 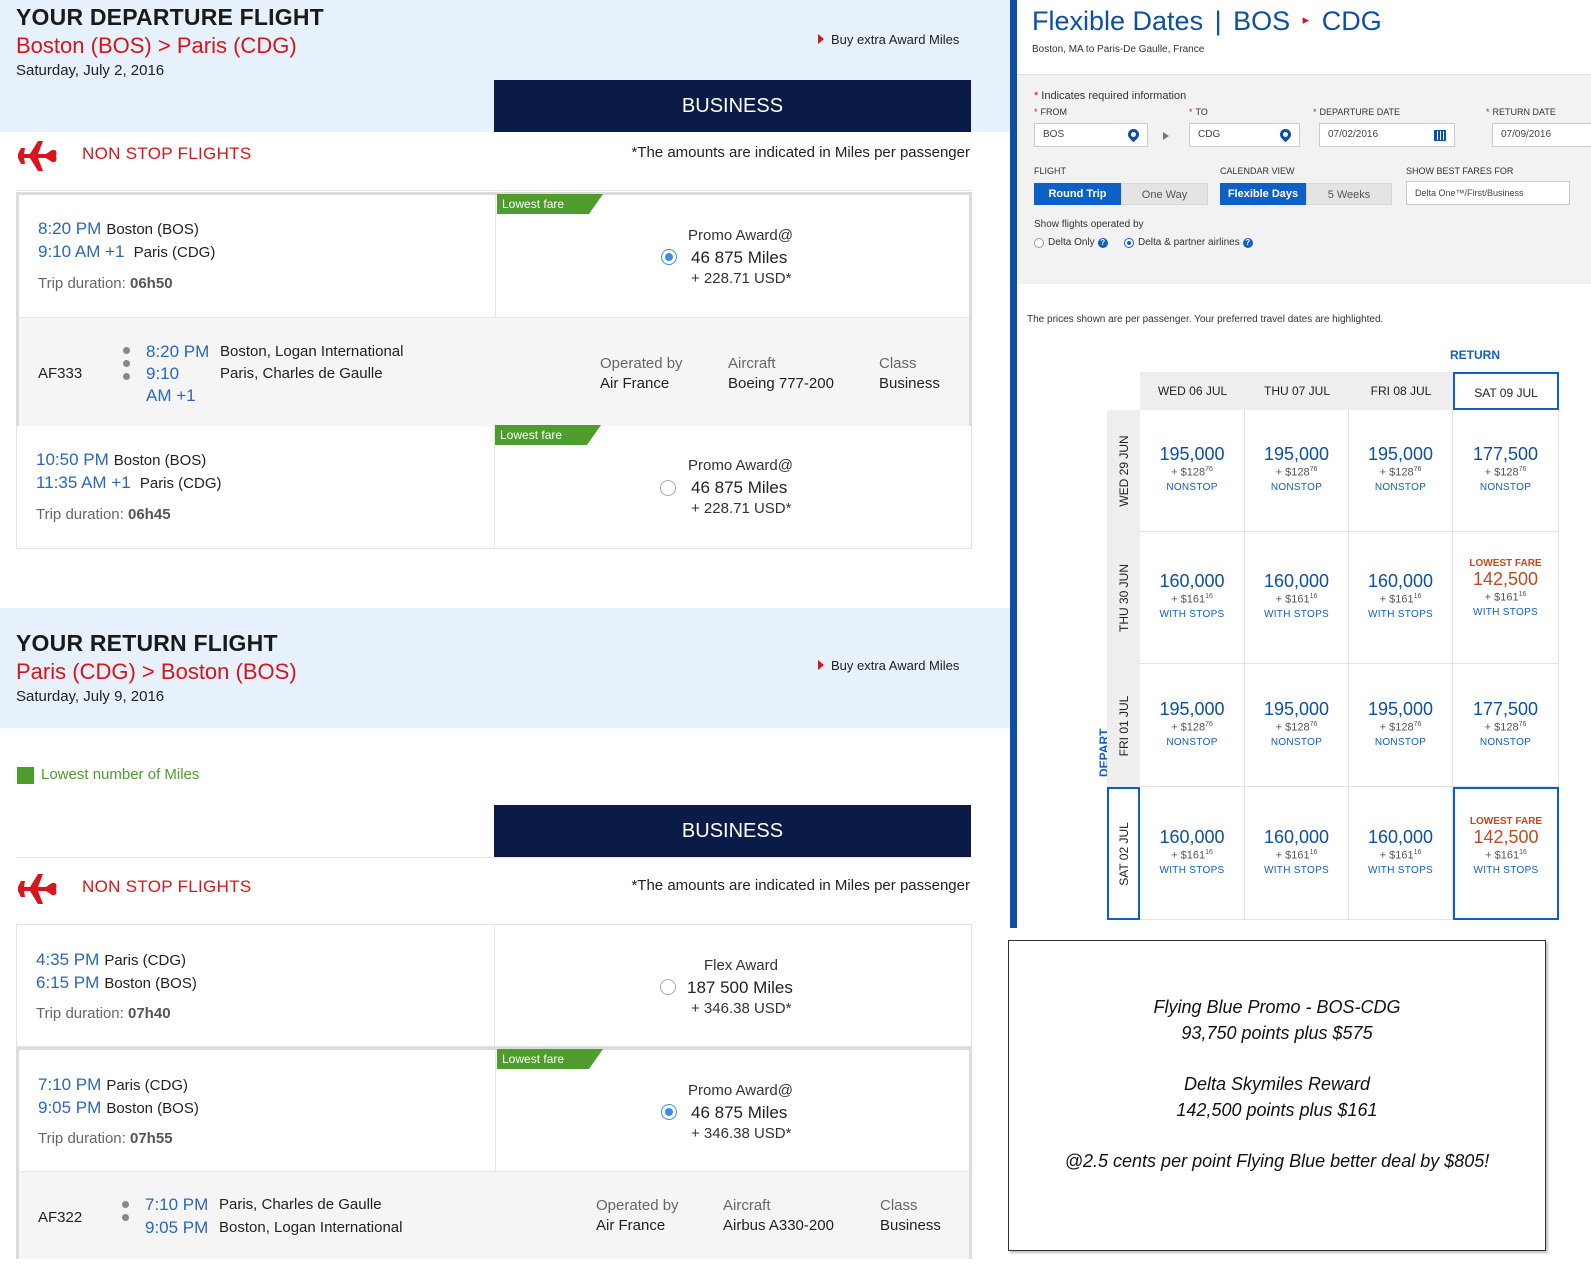 What do you see at coordinates (178, 351) in the screenshot?
I see `detail-dep-time: 8:20 PM` at bounding box center [178, 351].